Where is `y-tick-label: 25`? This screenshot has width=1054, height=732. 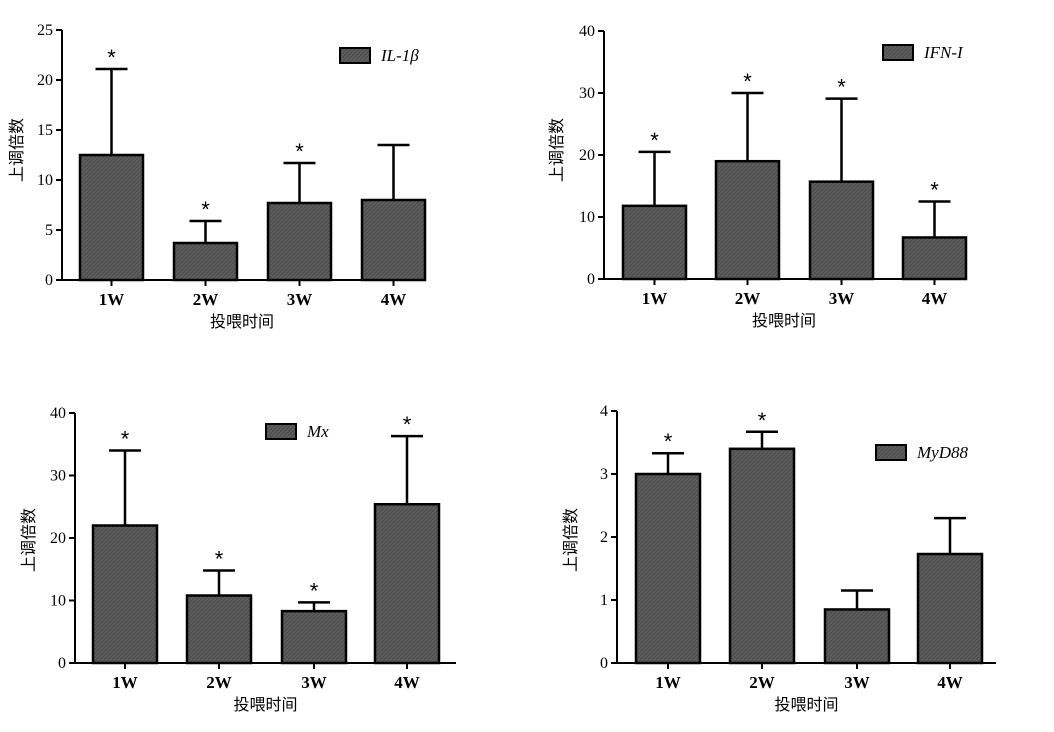
y-tick-label: 25 is located at coordinates (45, 30).